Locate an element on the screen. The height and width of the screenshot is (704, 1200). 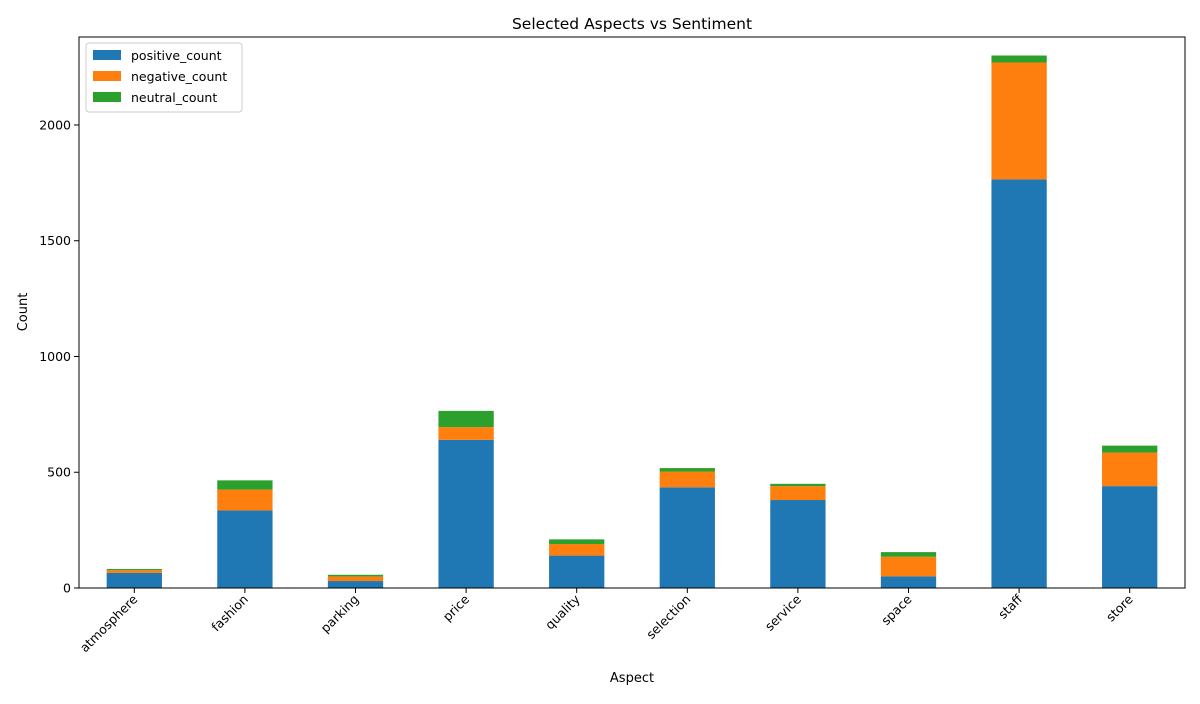
bar-neutral_count-staff is located at coordinates (1019, 59).